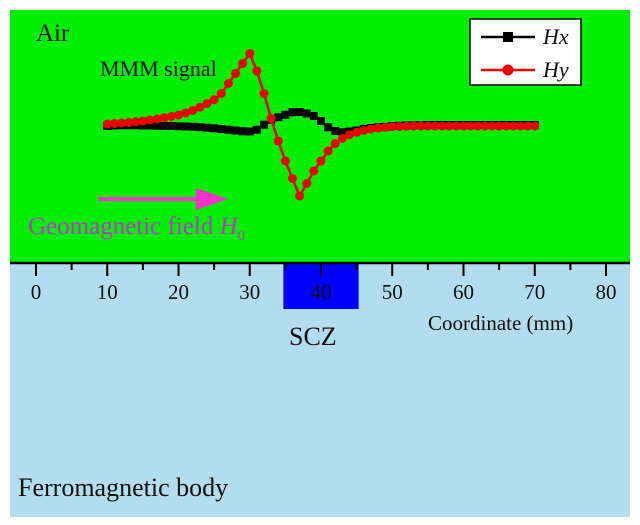 This screenshot has height=525, width=640. I want to click on legend-entry-hy: Hy, so click(525, 69).